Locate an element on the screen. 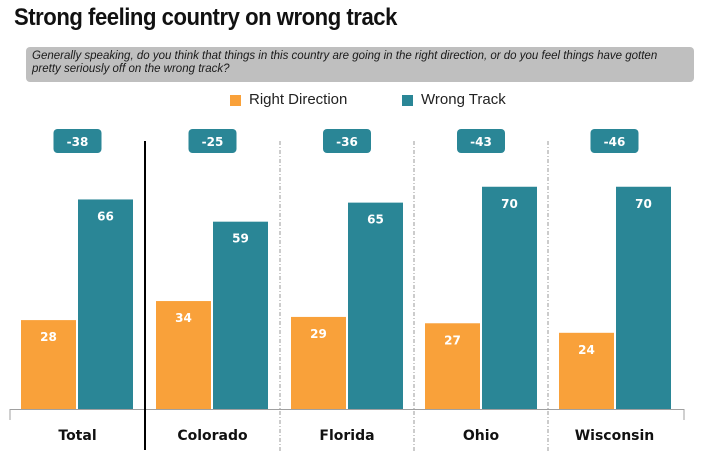 Image resolution: width=704 pixels, height=454 pixels. bar-value-wrong-track-wisconsin: 70 is located at coordinates (643, 204).